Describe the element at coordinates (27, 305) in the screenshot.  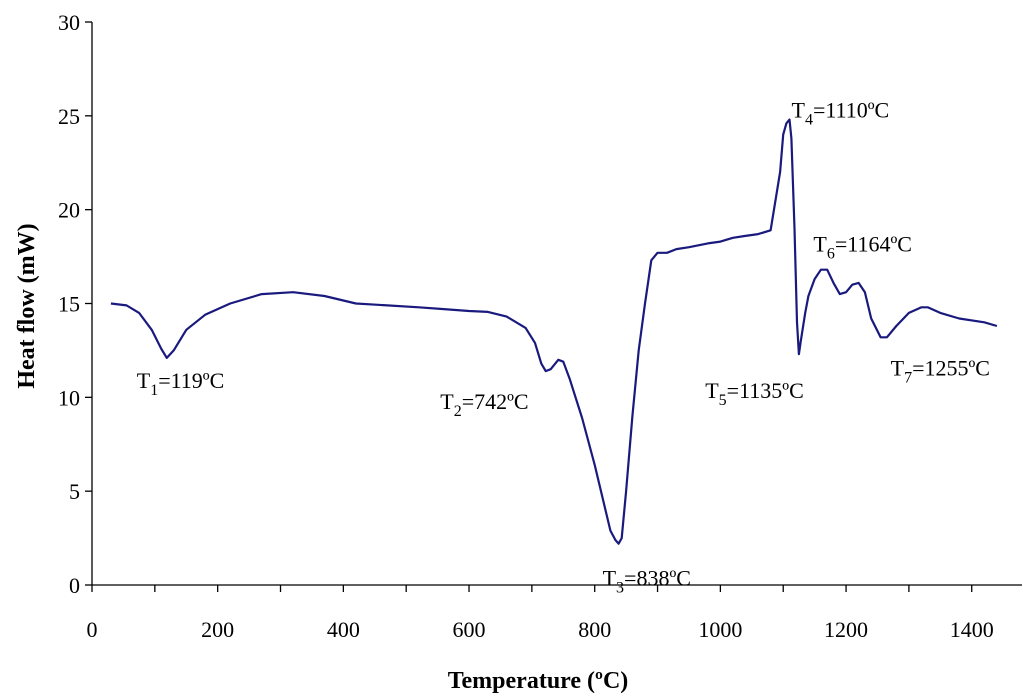
I see `y-axis-title: Heat flow (mW)` at that location.